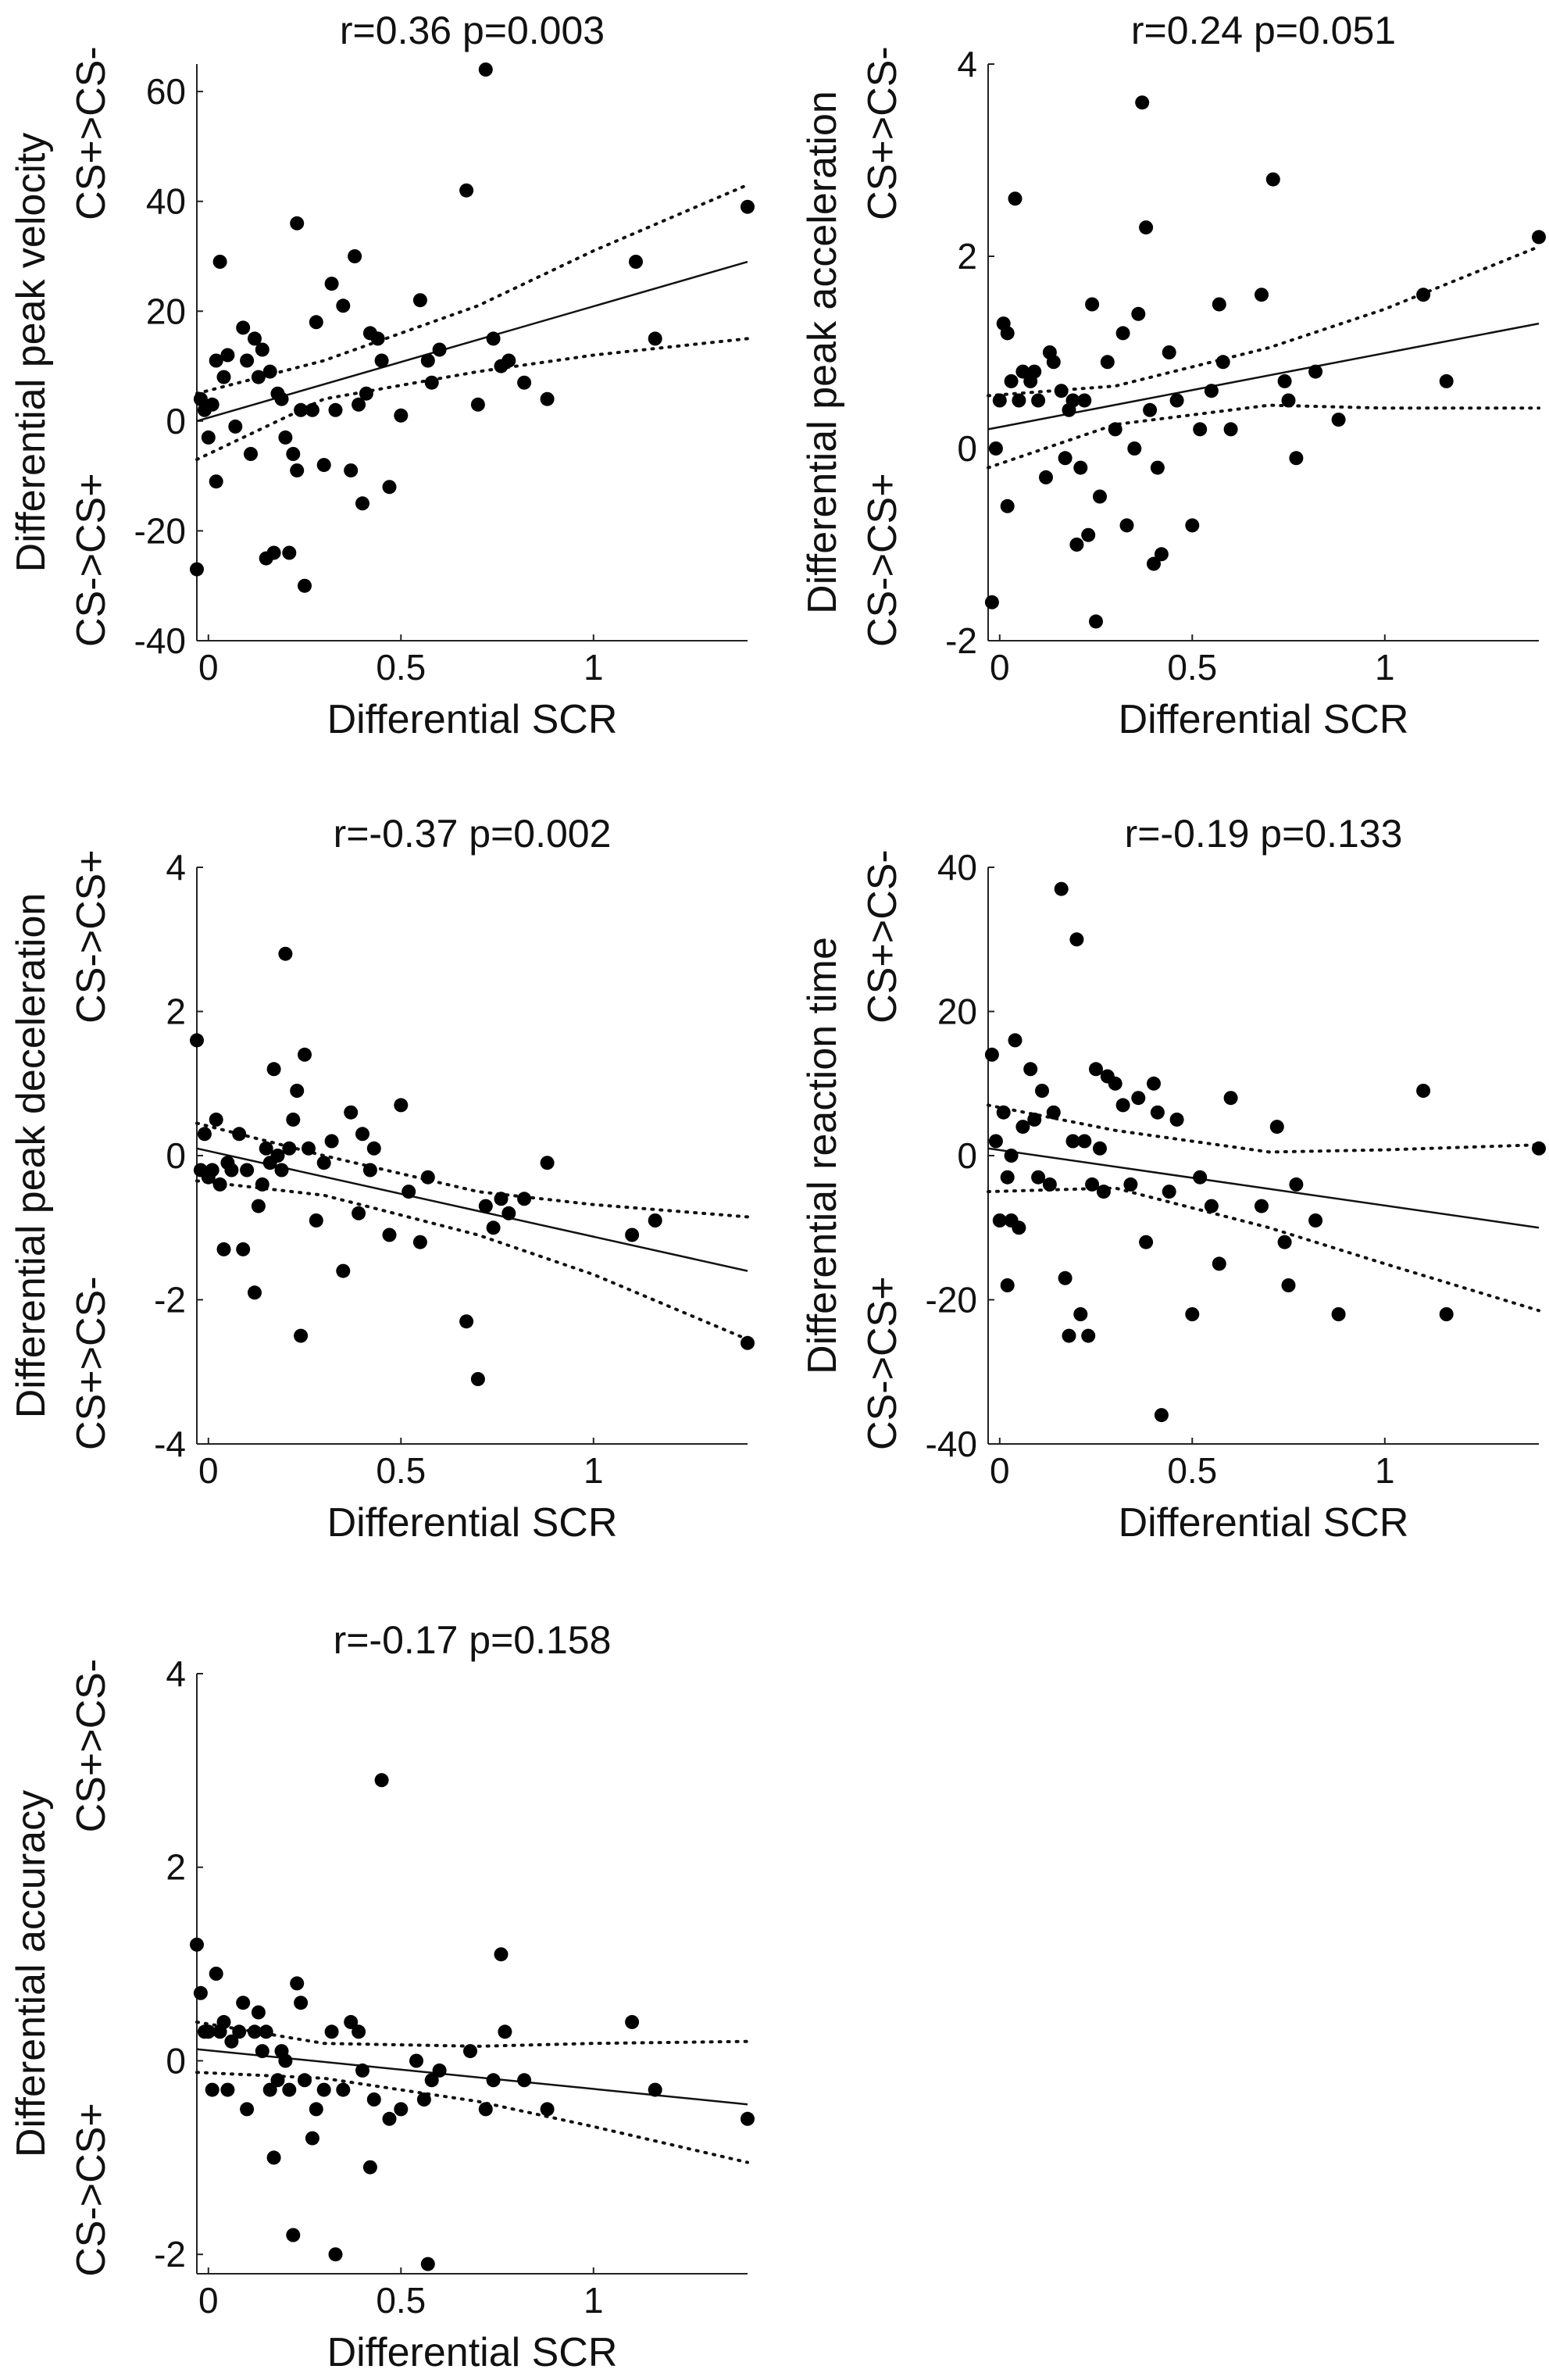 This screenshot has height=2380, width=1549. What do you see at coordinates (91, 2190) in the screenshot?
I see `y-axis-direction-bottom: CS->CS+` at bounding box center [91, 2190].